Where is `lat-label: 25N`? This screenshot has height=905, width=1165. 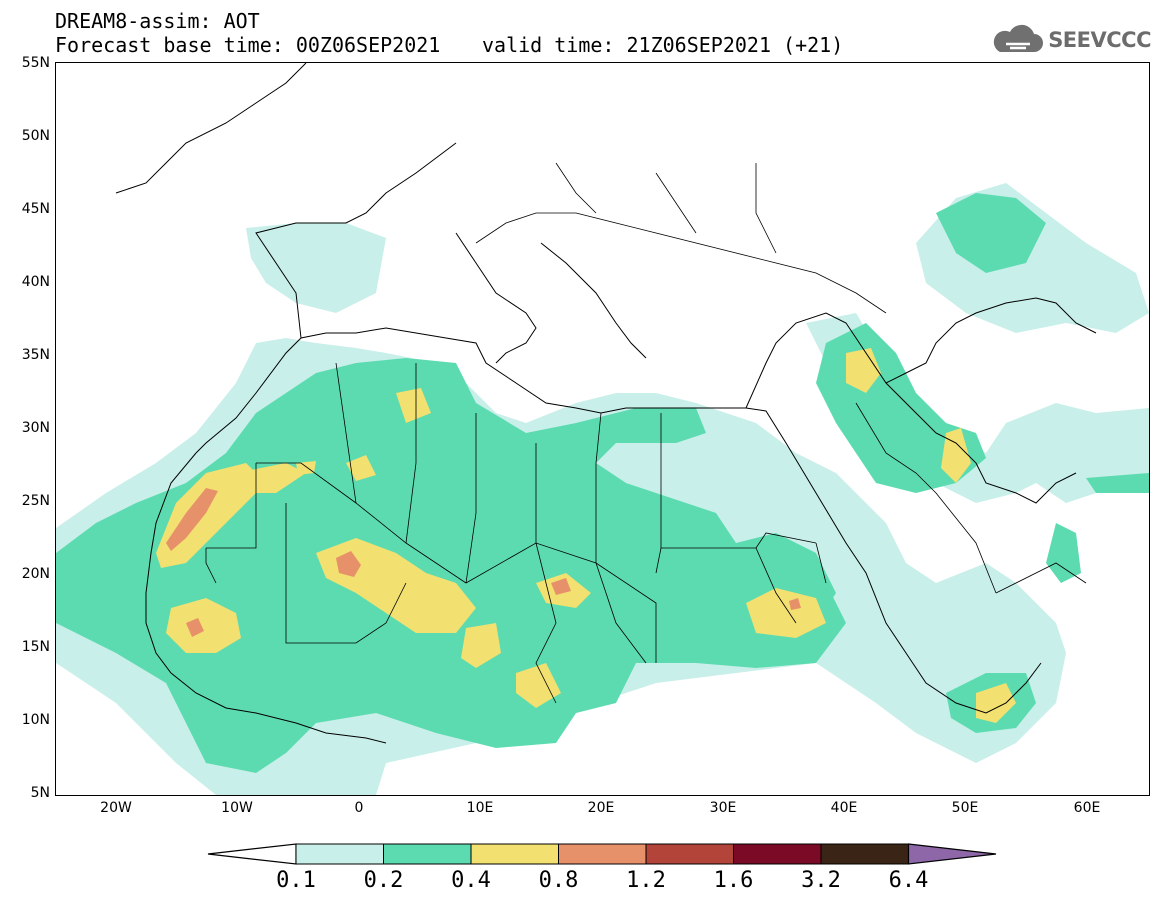 lat-label: 25N is located at coordinates (35, 501).